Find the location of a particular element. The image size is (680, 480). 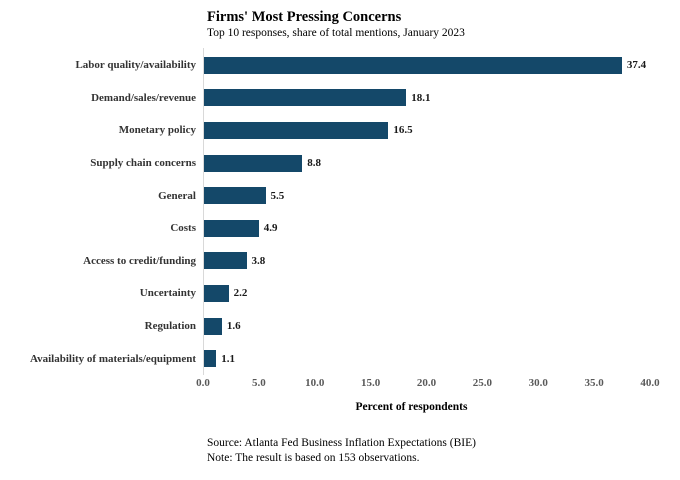

category-label: Supply chain concerns is located at coordinates (143, 163).